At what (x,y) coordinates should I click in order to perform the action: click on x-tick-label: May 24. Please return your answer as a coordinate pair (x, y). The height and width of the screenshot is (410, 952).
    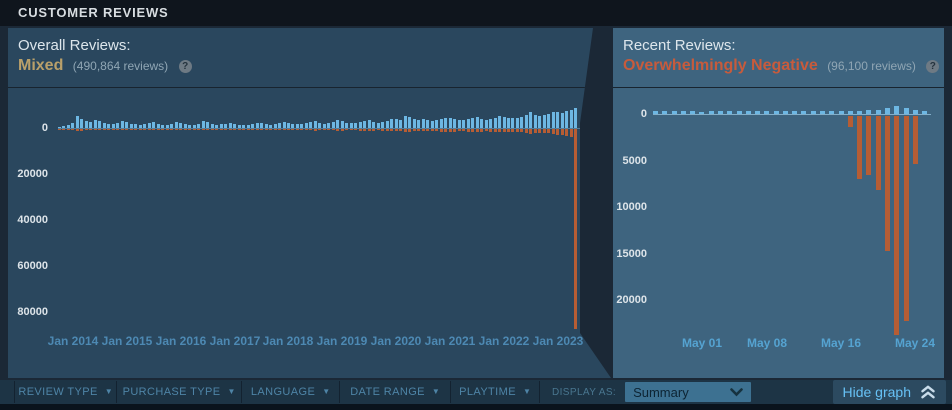
    Looking at the image, I should click on (915, 343).